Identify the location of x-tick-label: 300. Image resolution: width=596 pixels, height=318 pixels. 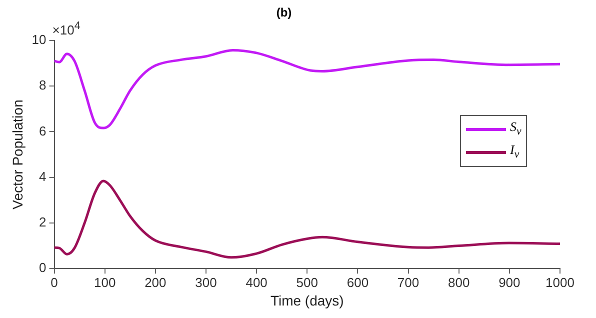
(206, 282).